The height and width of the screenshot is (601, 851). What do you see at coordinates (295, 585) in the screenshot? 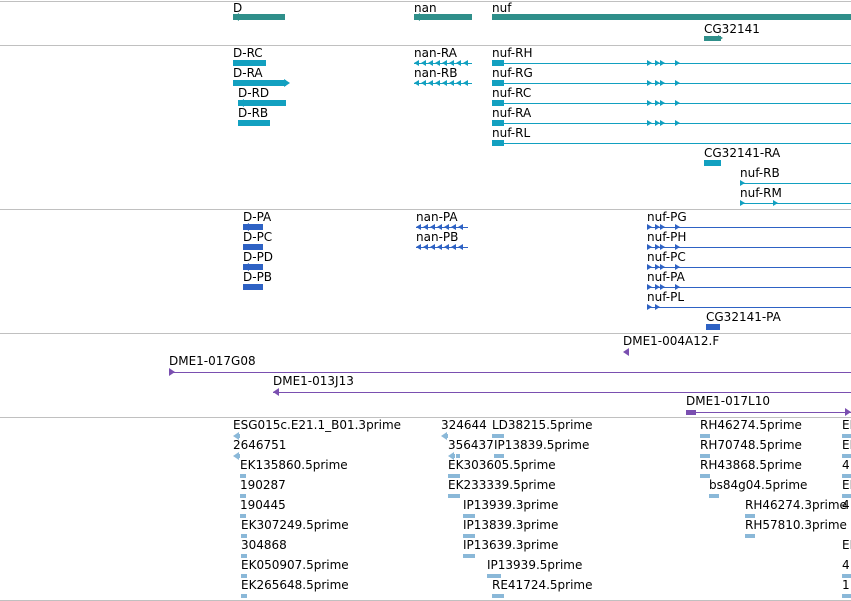
I see `feature-label: EK265648.5prime` at bounding box center [295, 585].